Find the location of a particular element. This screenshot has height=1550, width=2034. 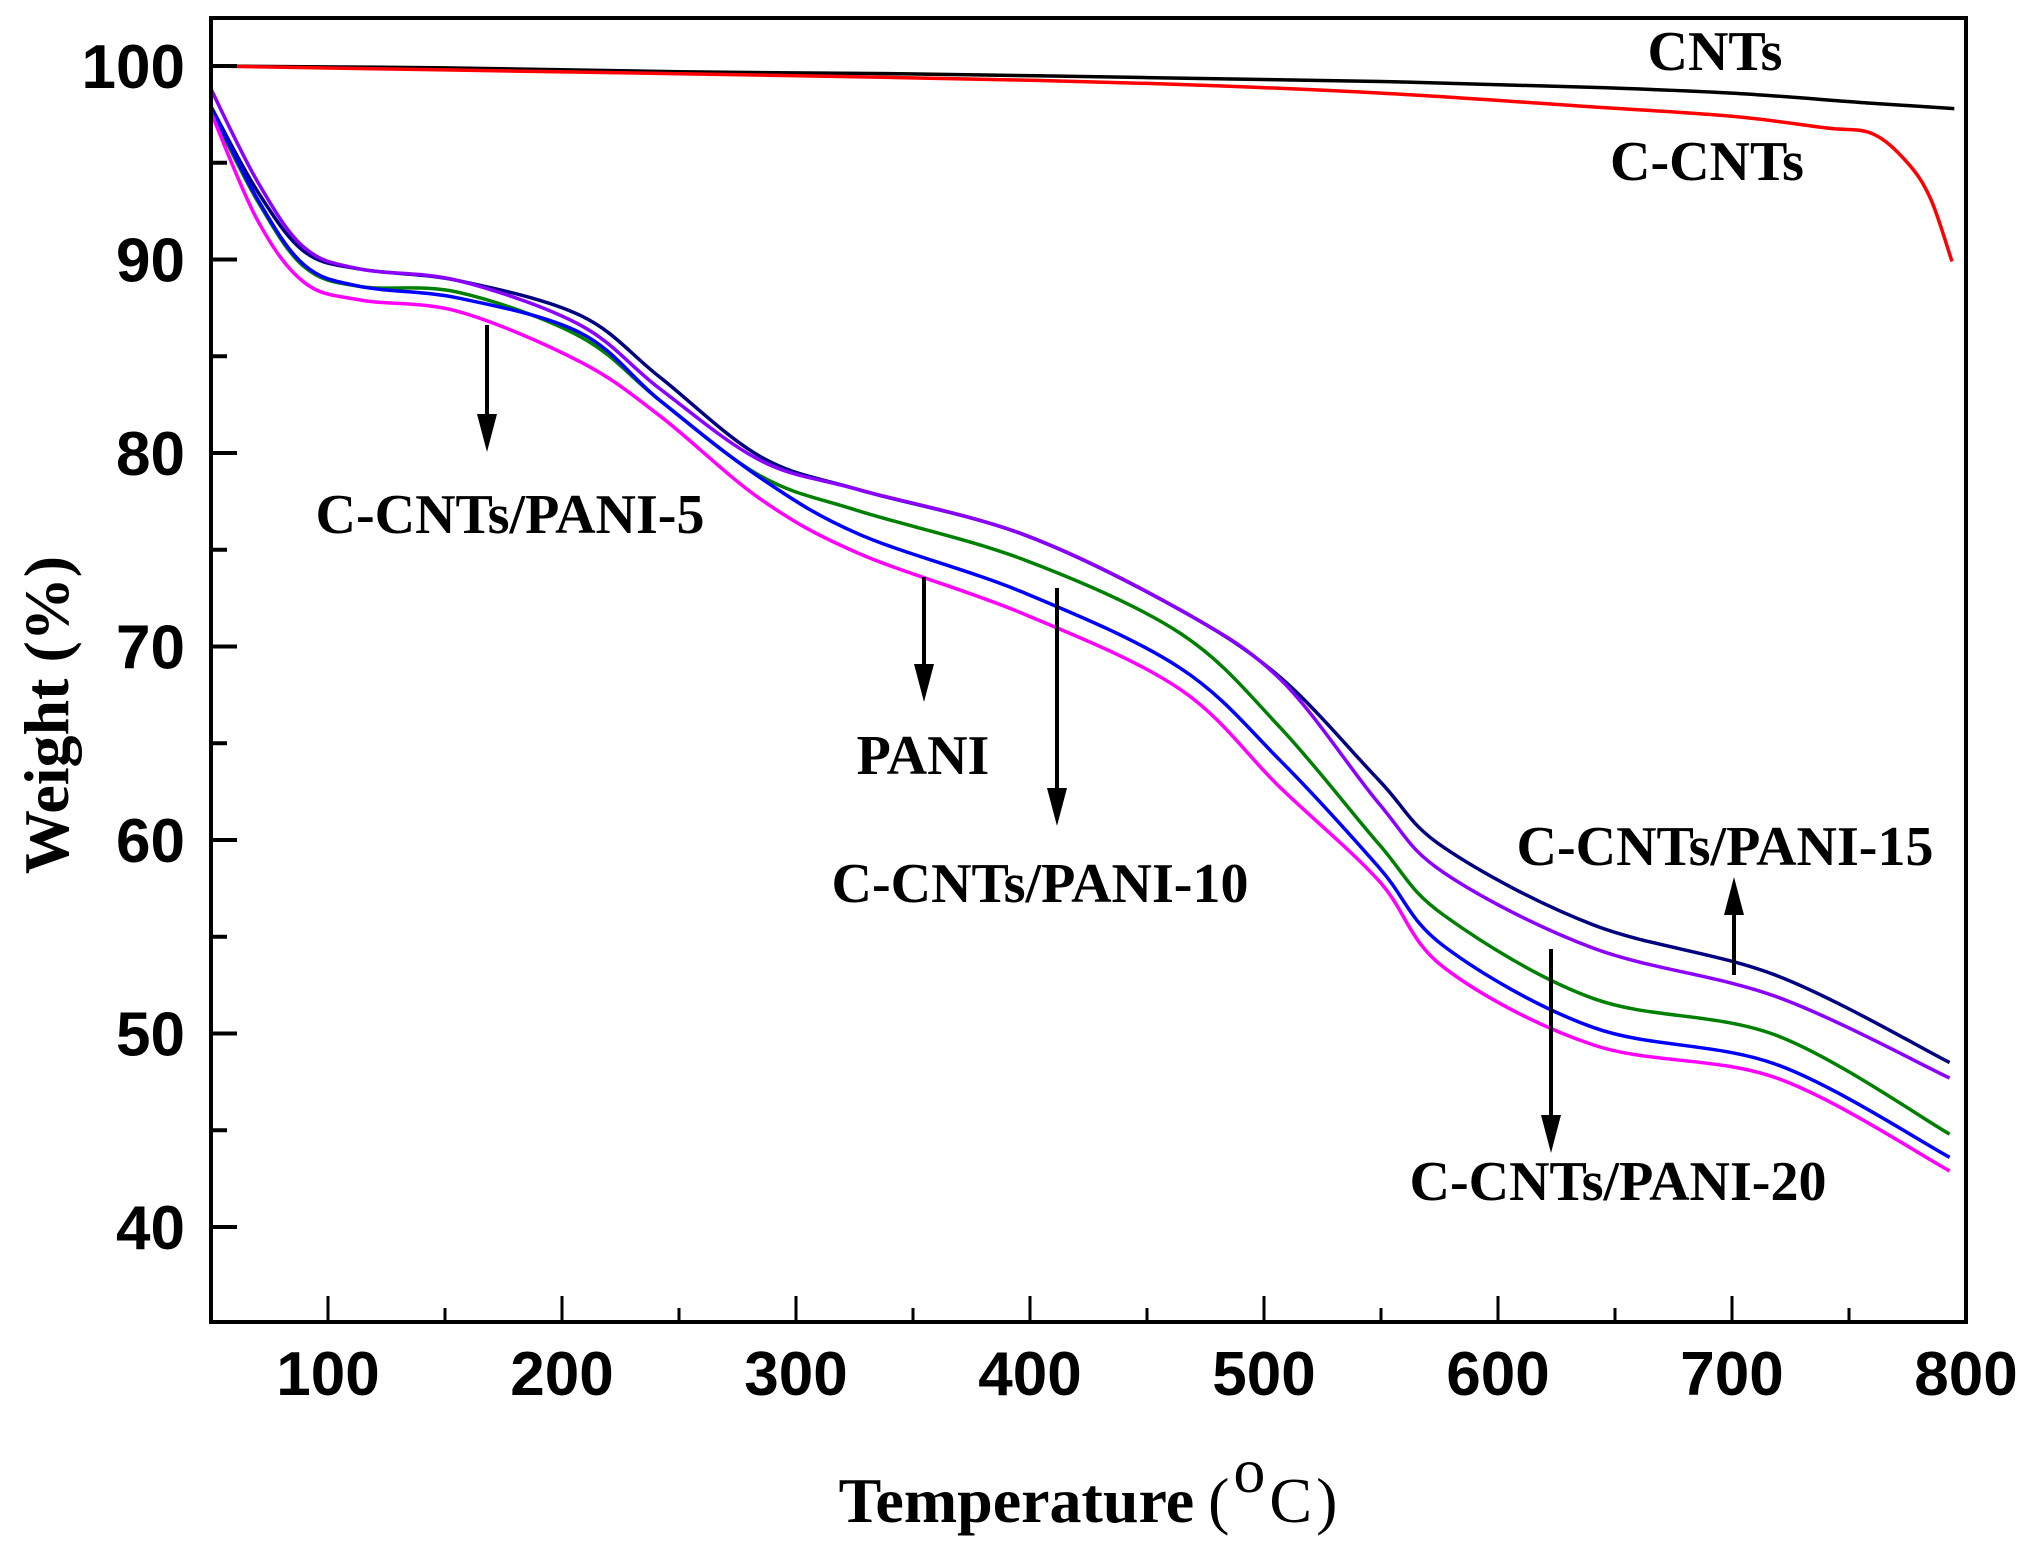

x-tick-label: 200 is located at coordinates (561, 1374).